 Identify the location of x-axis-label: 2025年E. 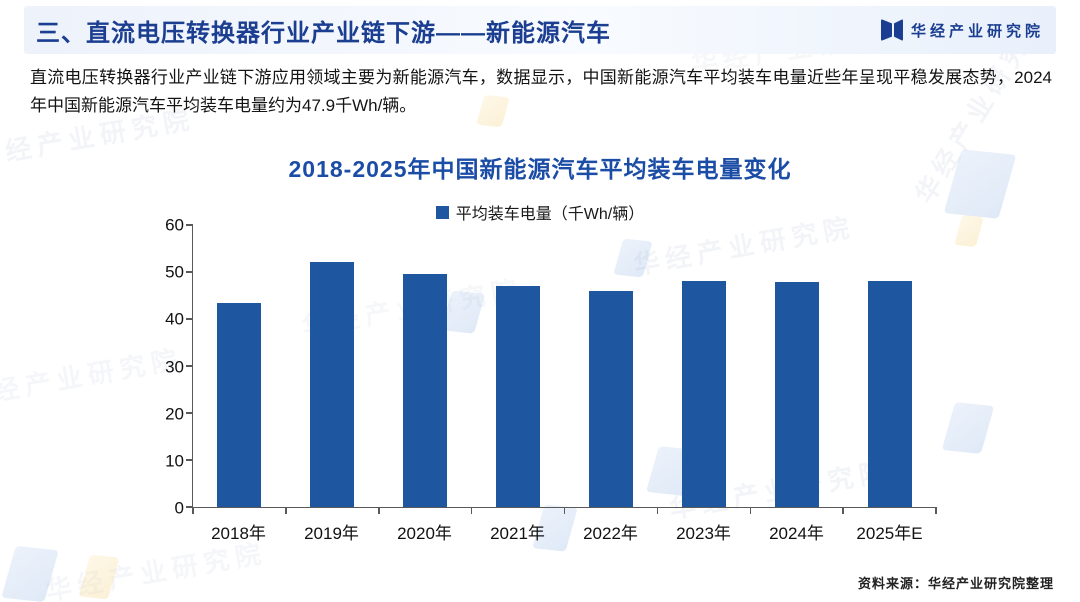
(889, 533).